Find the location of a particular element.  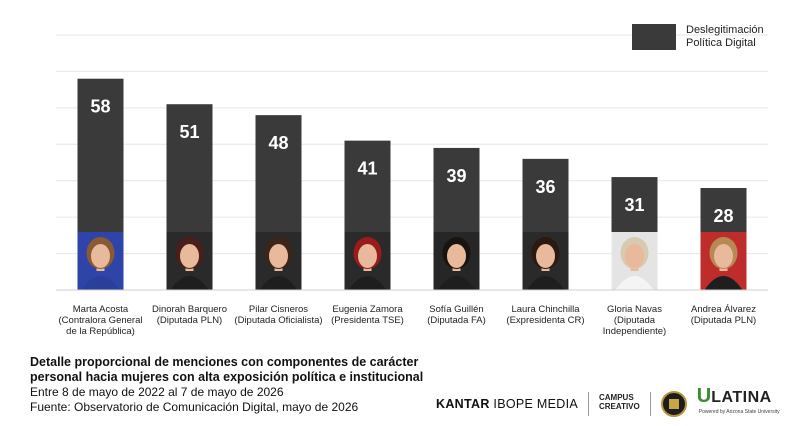

kantar-logo: KANTAR IBOPE MEDIA is located at coordinates (507, 404).